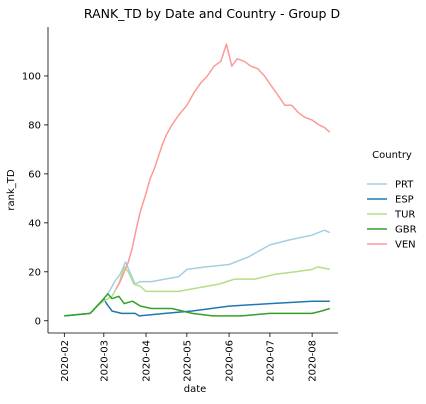 This screenshot has width=426, height=404. I want to click on x-tick-label: 2020-04, so click(147, 361).